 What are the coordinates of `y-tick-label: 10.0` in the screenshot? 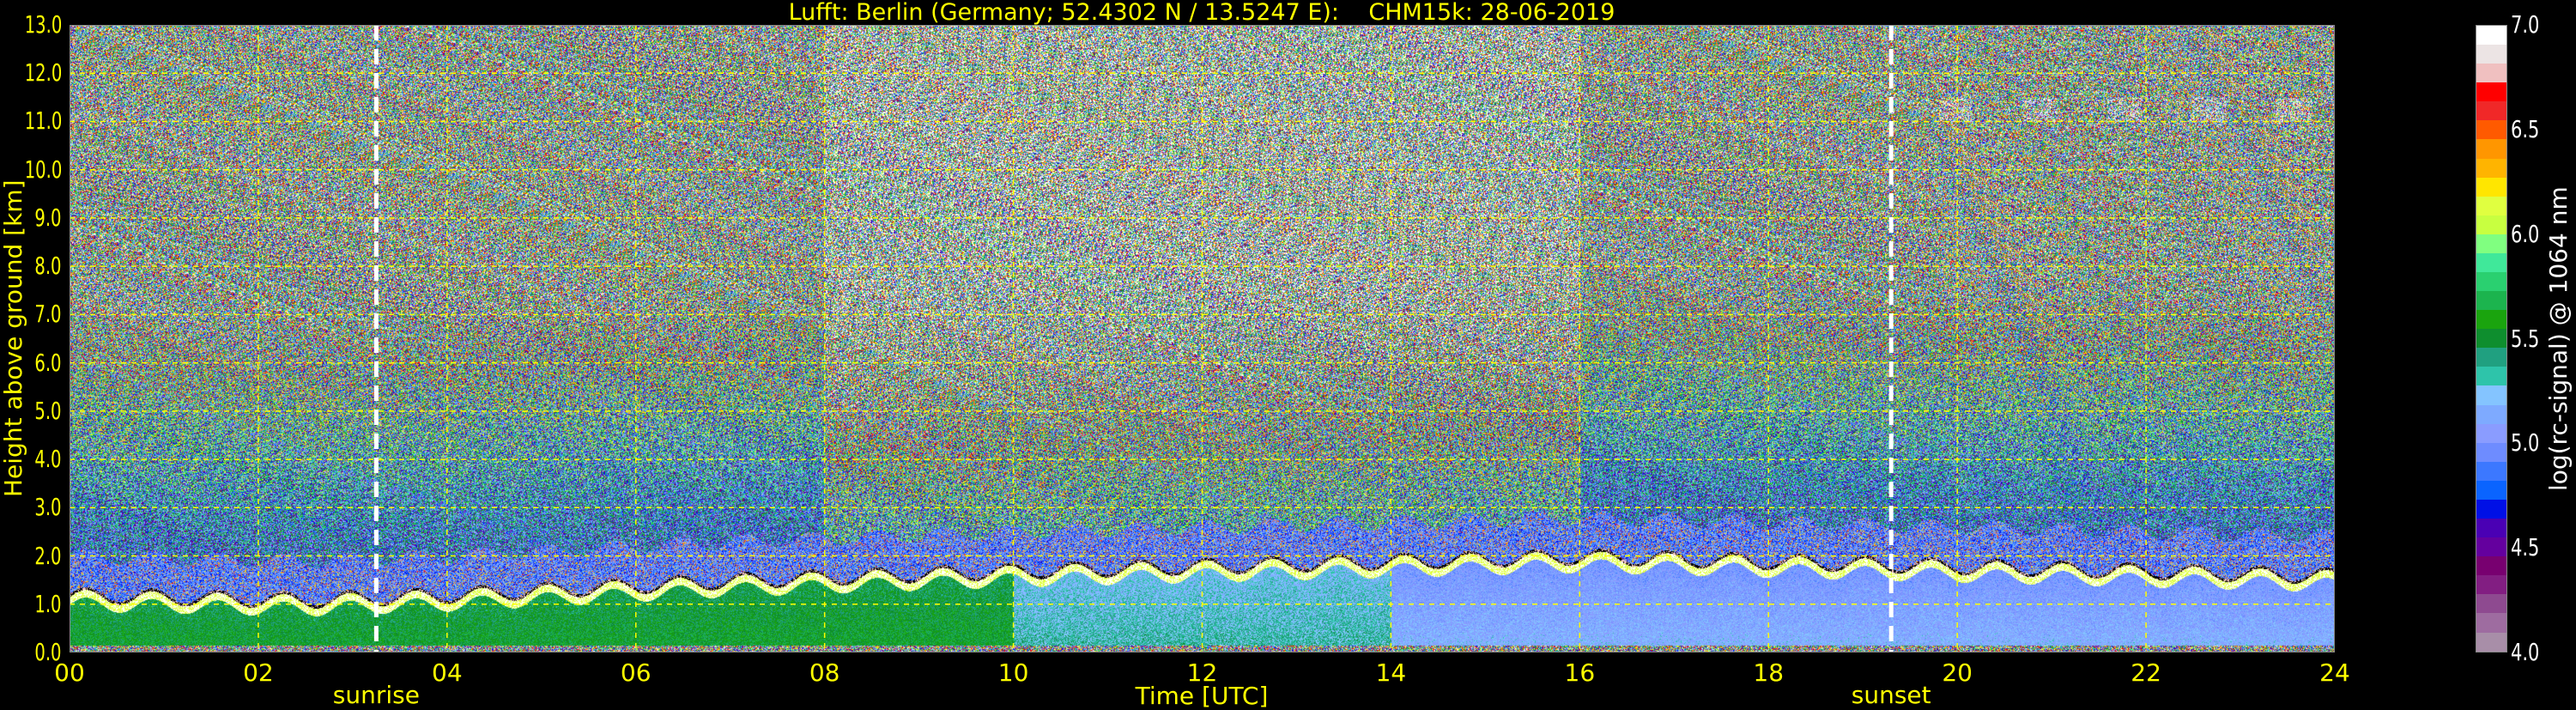 It's located at (43, 169).